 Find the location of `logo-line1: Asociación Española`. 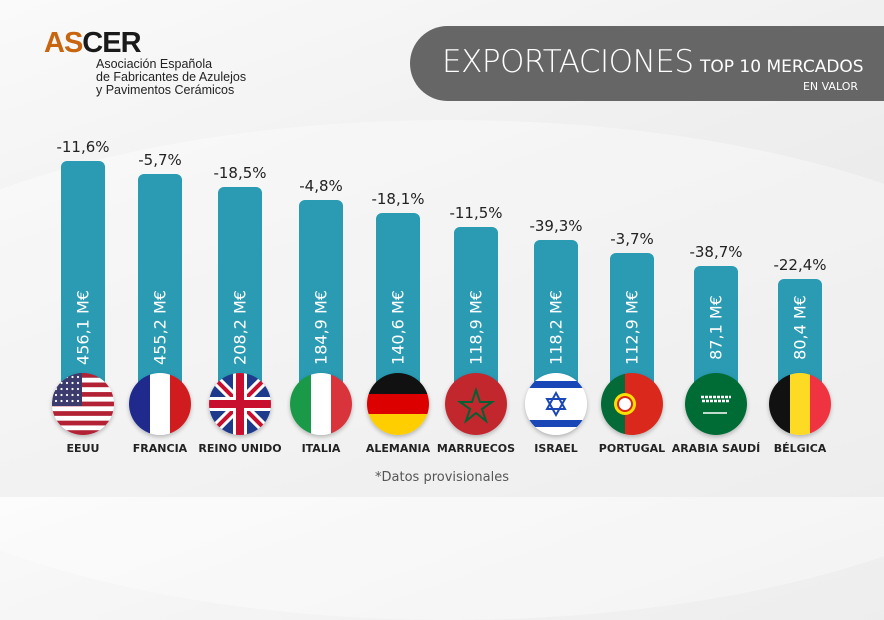

logo-line1: Asociación Española is located at coordinates (154, 64).